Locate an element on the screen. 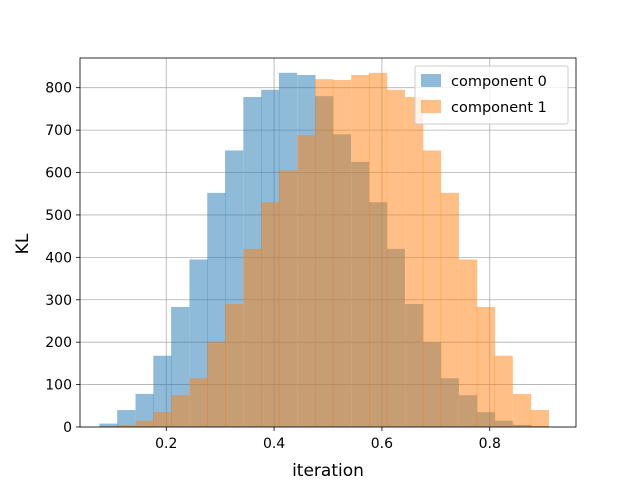 This screenshot has width=640, height=480. y-tick-label: 800 is located at coordinates (58, 89).